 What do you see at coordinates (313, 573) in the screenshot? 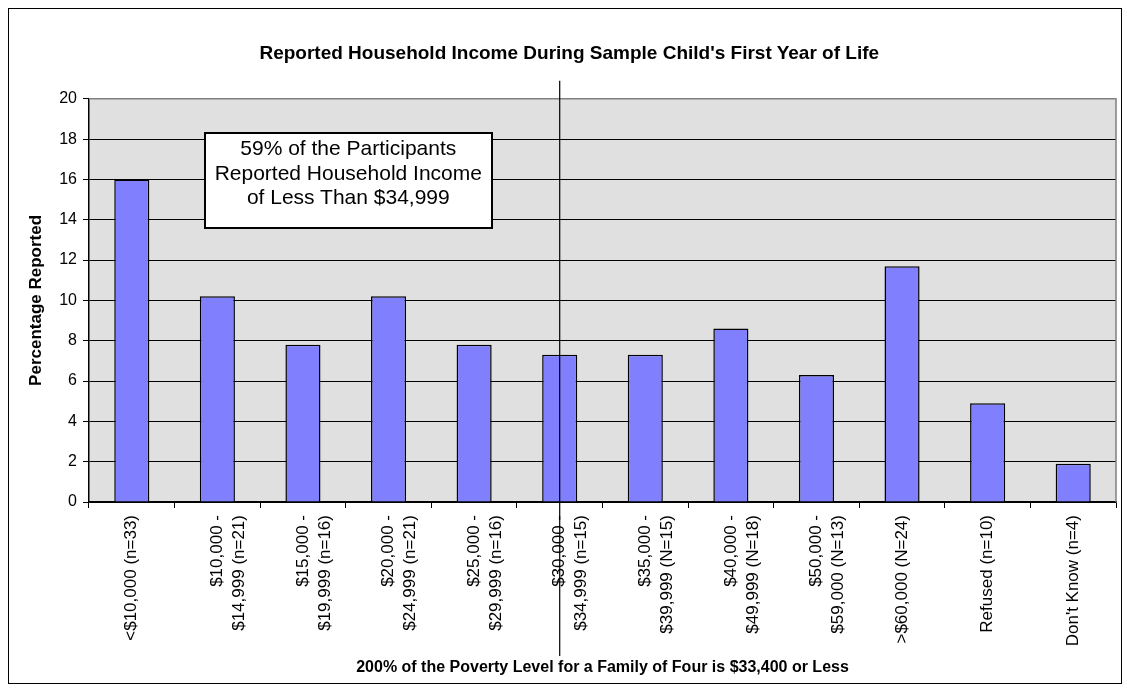
I see `x-tick-label: $15,000 - $19,999 (n=16)` at bounding box center [313, 573].